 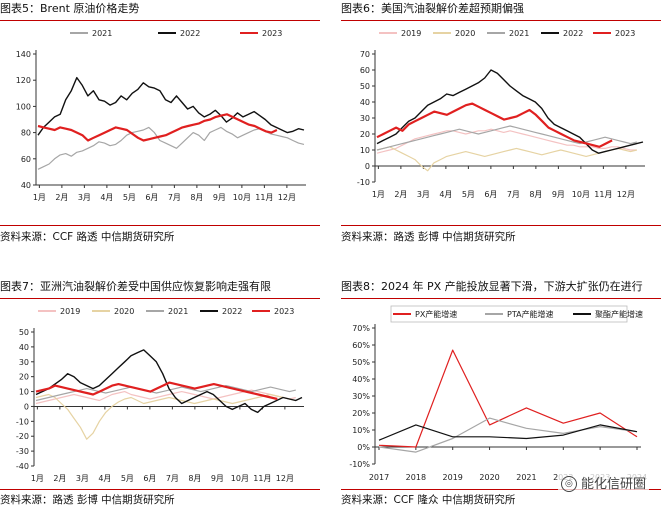 I want to click on series-line-PX产能增速, so click(x=508, y=398).